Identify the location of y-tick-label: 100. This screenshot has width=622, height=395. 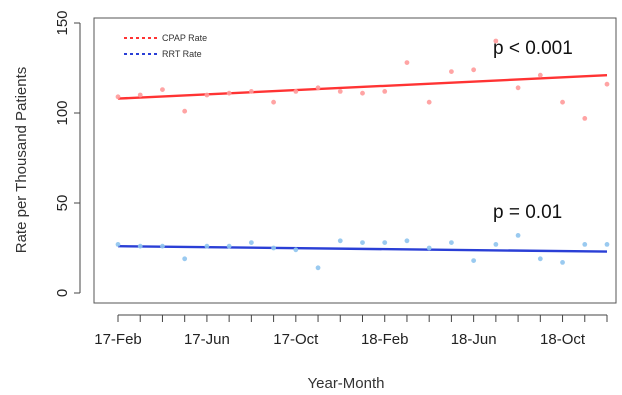
(62, 112).